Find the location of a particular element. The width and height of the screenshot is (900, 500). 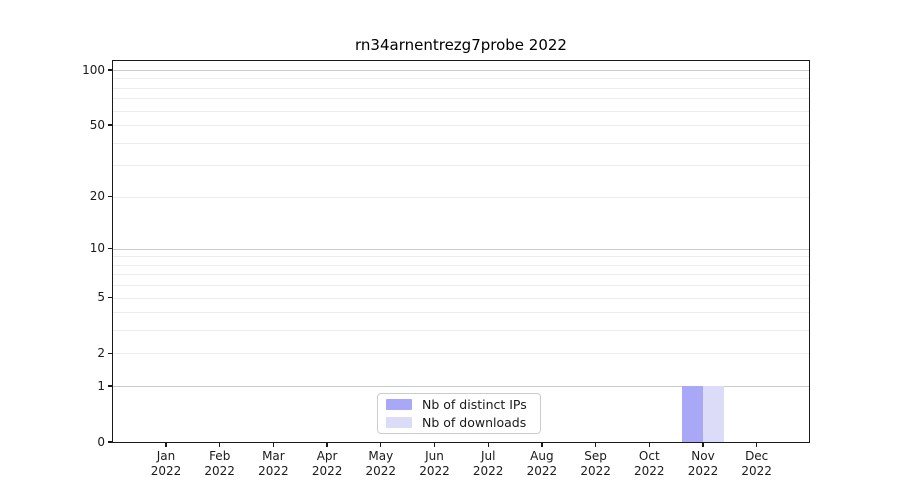

x-tick-month: Aug is located at coordinates (542, 456).